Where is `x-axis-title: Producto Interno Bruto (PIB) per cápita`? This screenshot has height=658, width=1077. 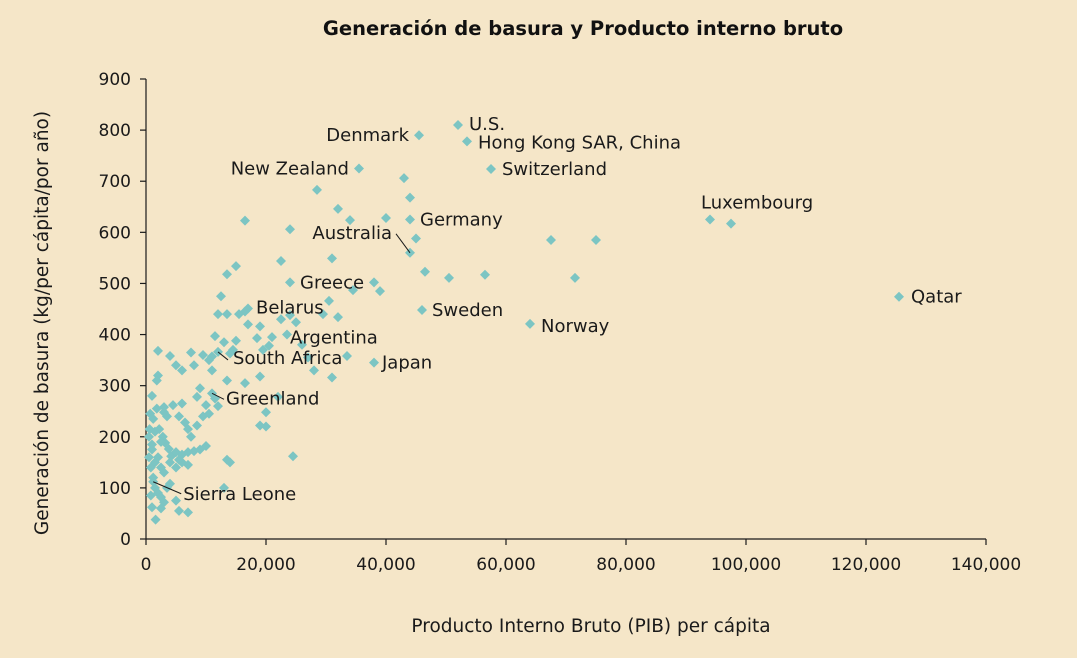 x-axis-title: Producto Interno Bruto (PIB) per cápita is located at coordinates (590, 626).